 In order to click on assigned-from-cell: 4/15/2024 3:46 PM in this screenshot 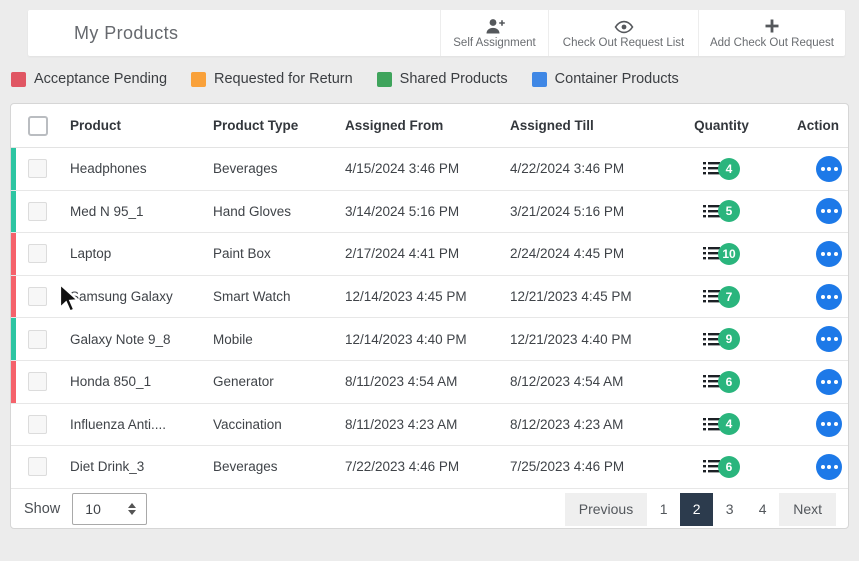, I will do `click(402, 169)`.